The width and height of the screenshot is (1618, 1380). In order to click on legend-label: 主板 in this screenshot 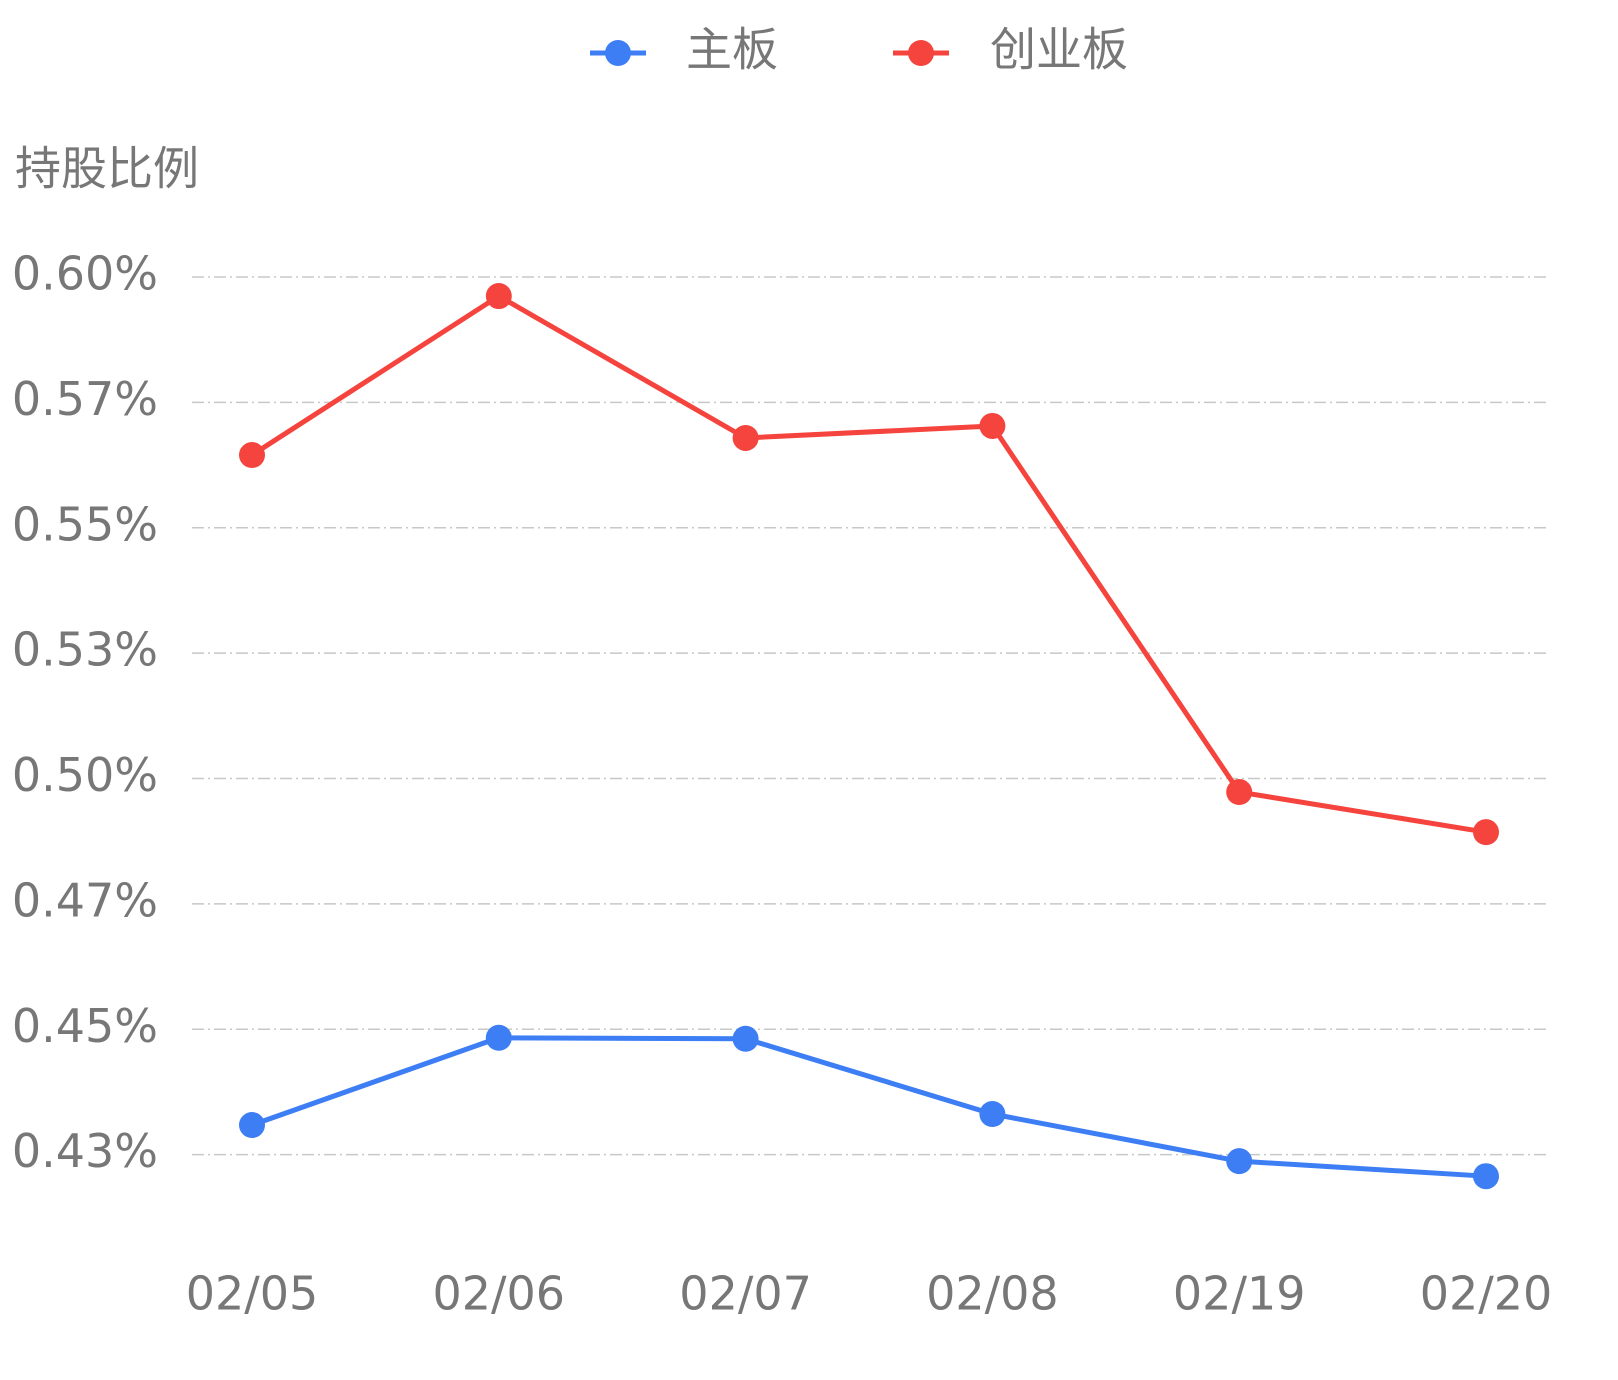, I will do `click(732, 50)`.